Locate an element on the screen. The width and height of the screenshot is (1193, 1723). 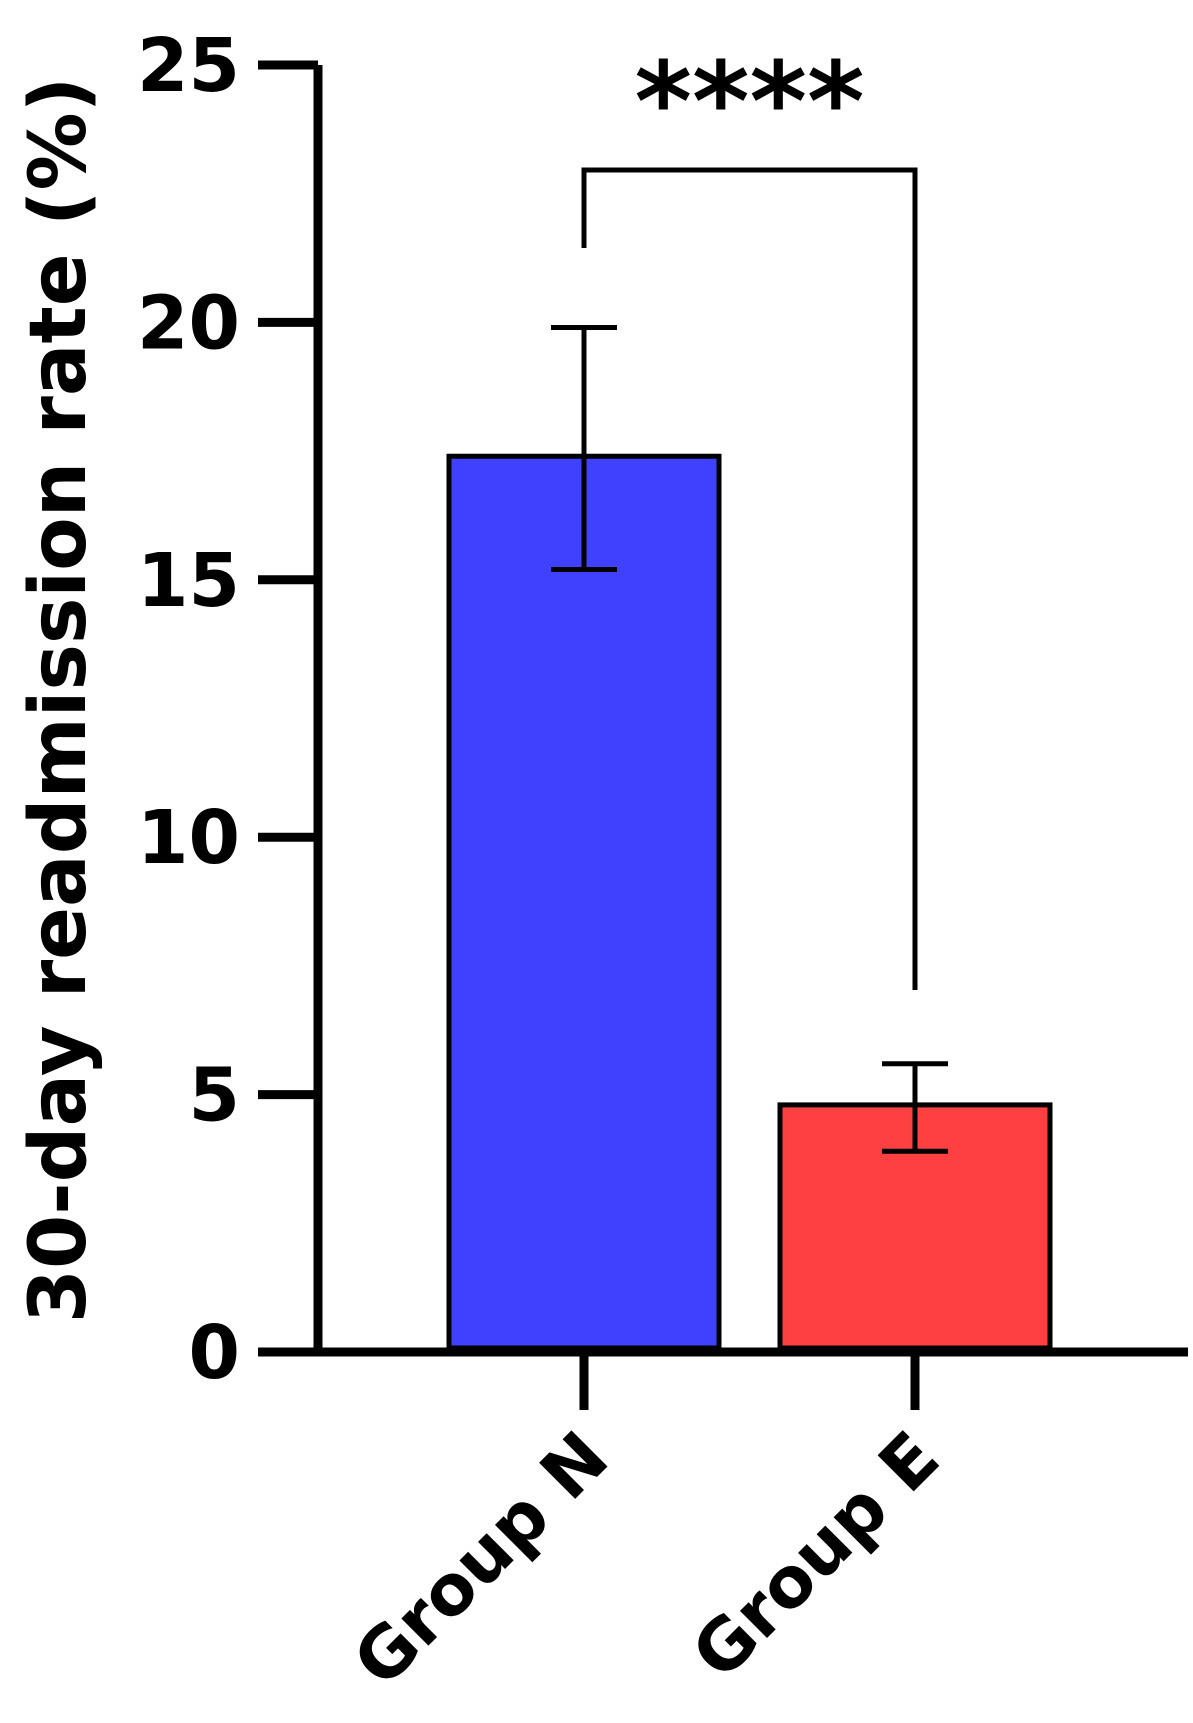
y-tick-label: 5 is located at coordinates (215, 1096).